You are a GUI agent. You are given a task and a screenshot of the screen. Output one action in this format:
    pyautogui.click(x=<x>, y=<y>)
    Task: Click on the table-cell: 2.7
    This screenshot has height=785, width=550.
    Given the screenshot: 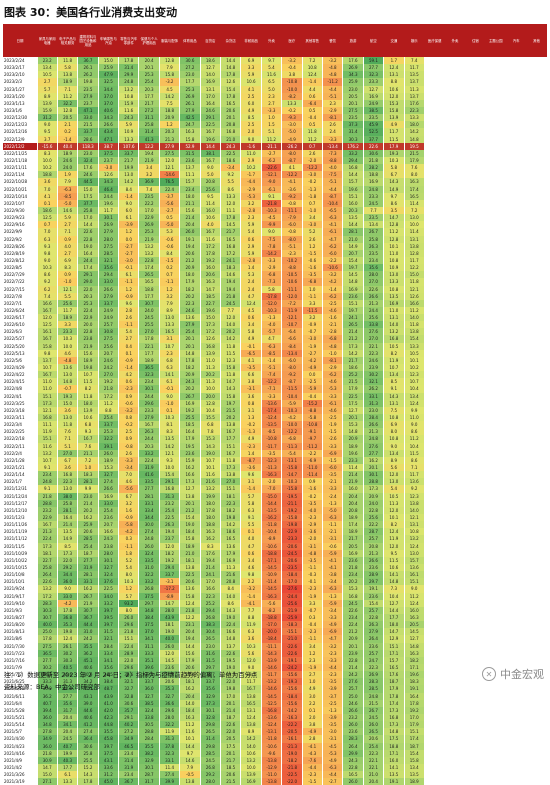 What is the action you would take?
    pyautogui.click(x=129, y=339)
    